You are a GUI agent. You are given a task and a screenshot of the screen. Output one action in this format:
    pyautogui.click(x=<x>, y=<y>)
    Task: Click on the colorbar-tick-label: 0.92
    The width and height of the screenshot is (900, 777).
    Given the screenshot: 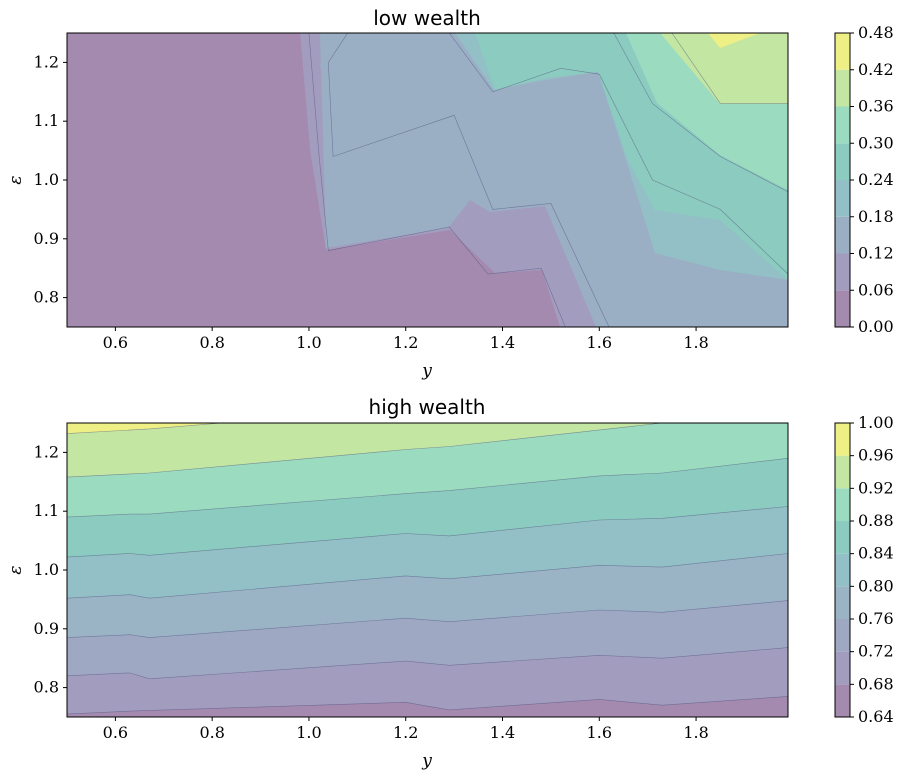 What is the action you would take?
    pyautogui.click(x=876, y=487)
    